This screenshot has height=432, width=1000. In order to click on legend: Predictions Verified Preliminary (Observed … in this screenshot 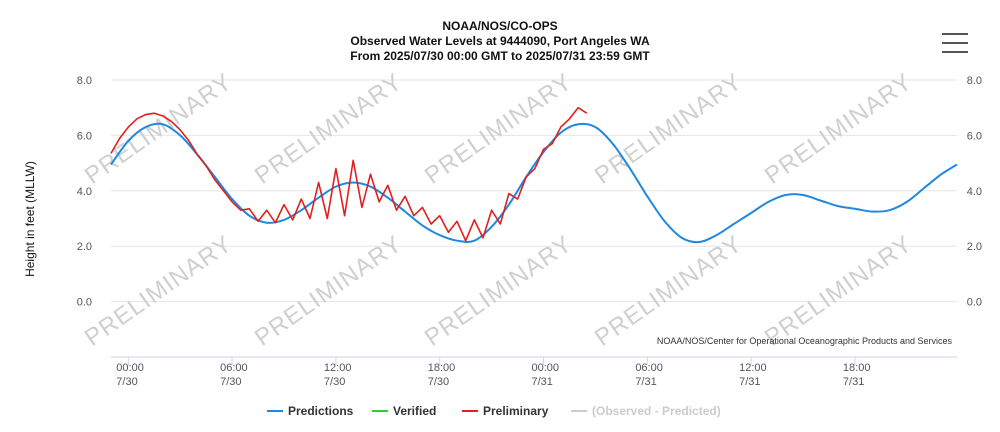, I will do `click(494, 411)`.